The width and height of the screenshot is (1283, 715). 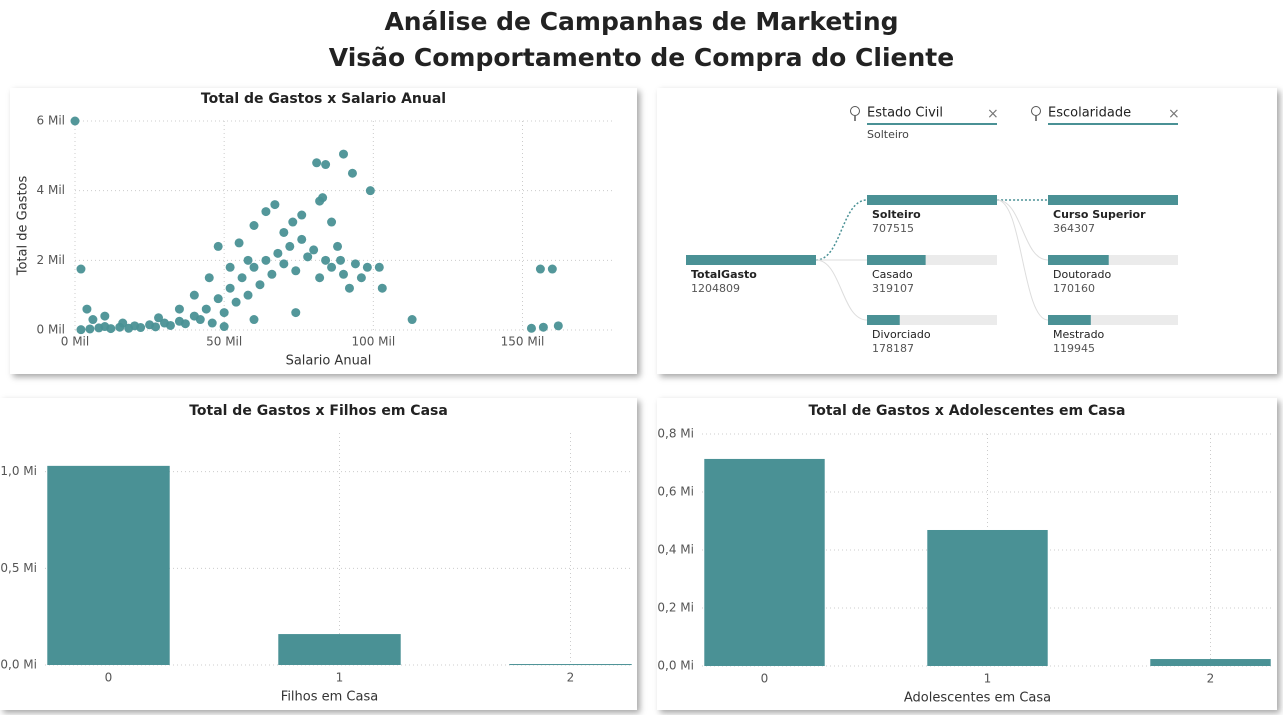 What do you see at coordinates (23, 226) in the screenshot?
I see `y-axis-label: Total de Gastos` at bounding box center [23, 226].